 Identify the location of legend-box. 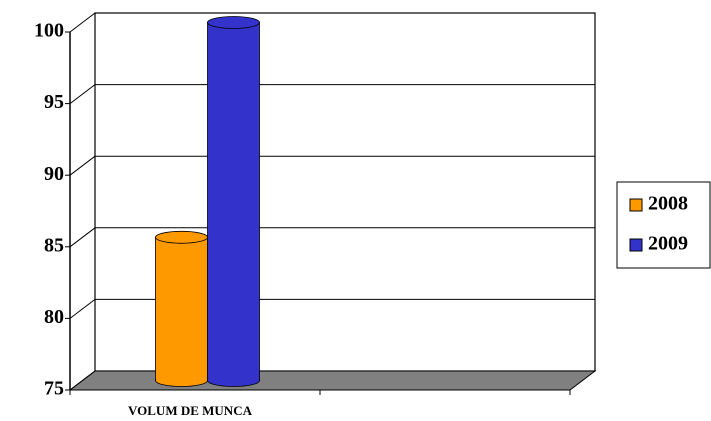
(663, 225).